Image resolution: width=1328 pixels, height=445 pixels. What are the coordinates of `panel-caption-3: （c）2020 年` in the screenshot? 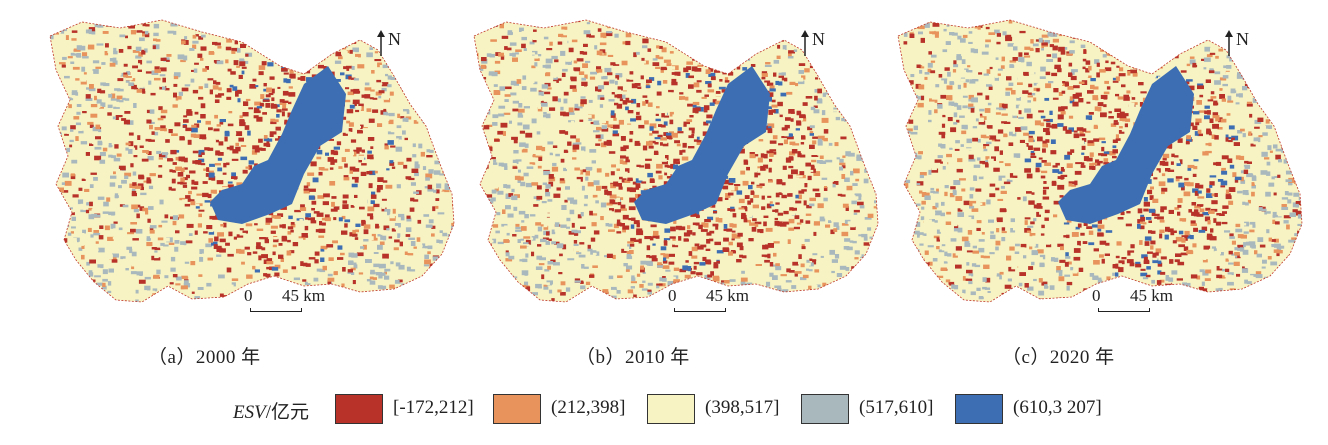 It's located at (1058, 357).